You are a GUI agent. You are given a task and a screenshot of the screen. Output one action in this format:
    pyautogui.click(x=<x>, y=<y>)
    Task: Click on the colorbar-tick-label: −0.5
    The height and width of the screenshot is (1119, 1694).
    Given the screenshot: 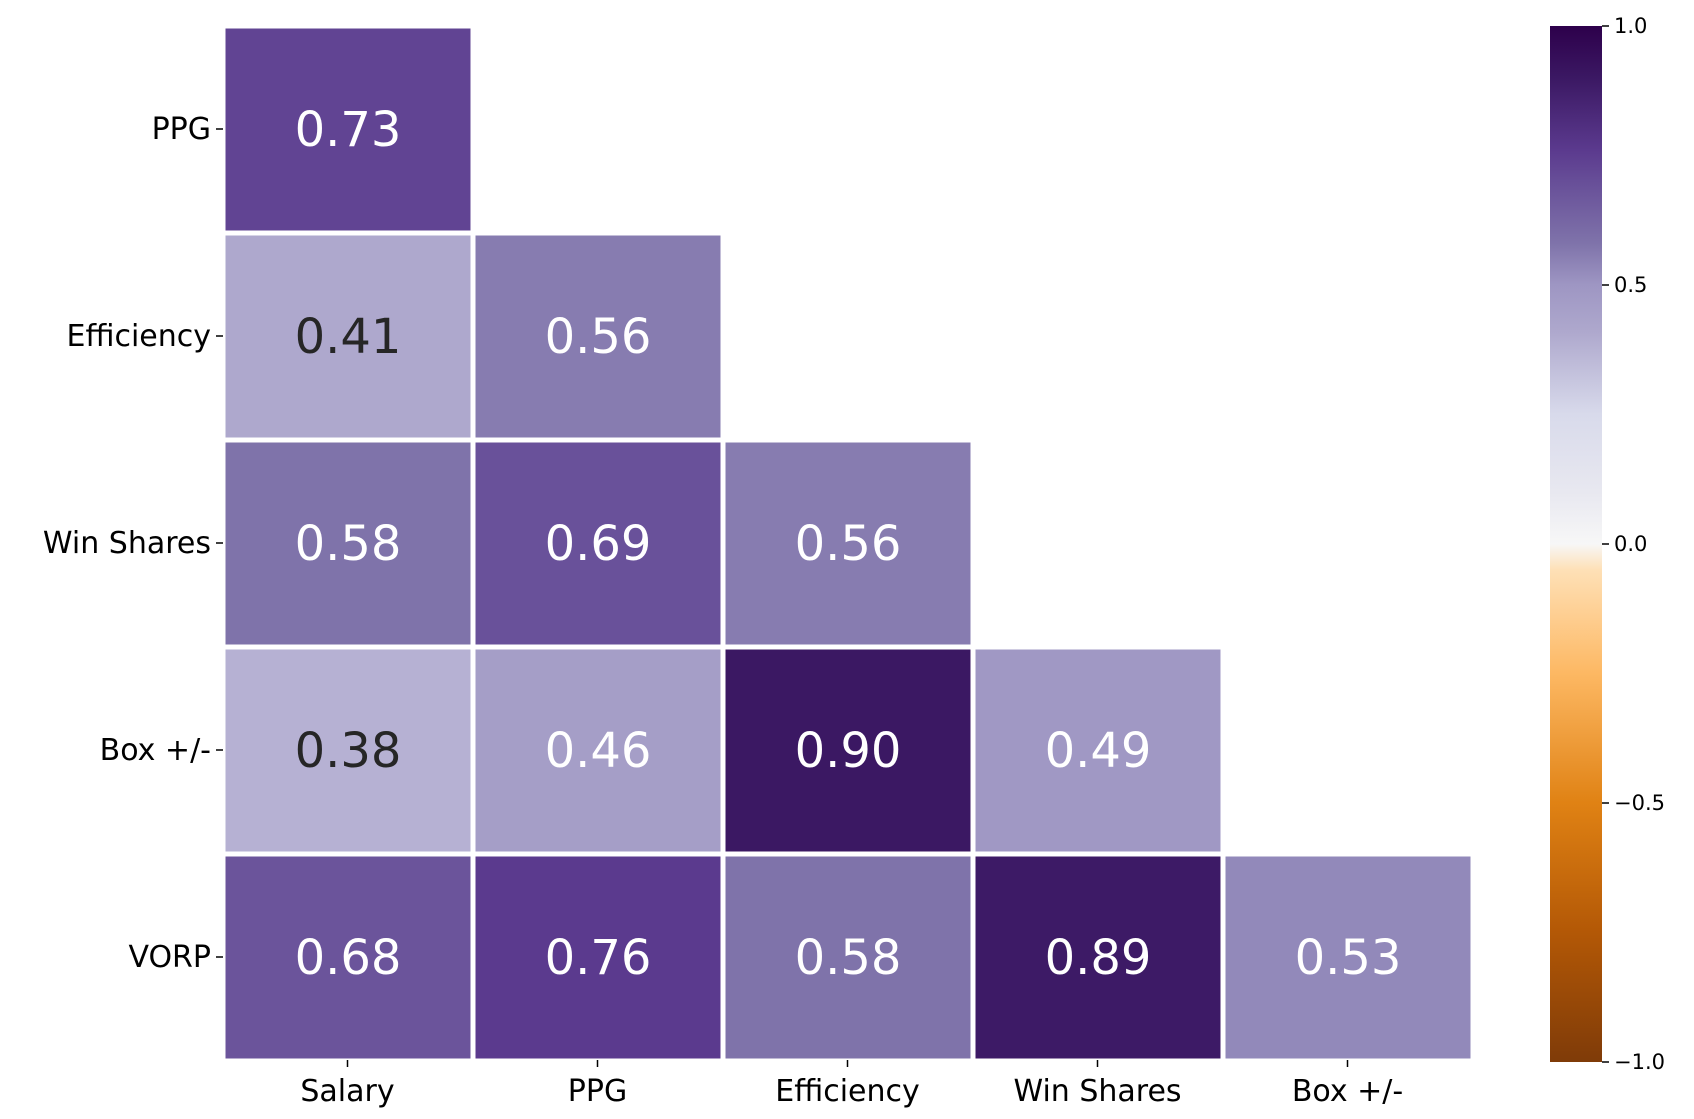 What is the action you would take?
    pyautogui.click(x=1639, y=803)
    